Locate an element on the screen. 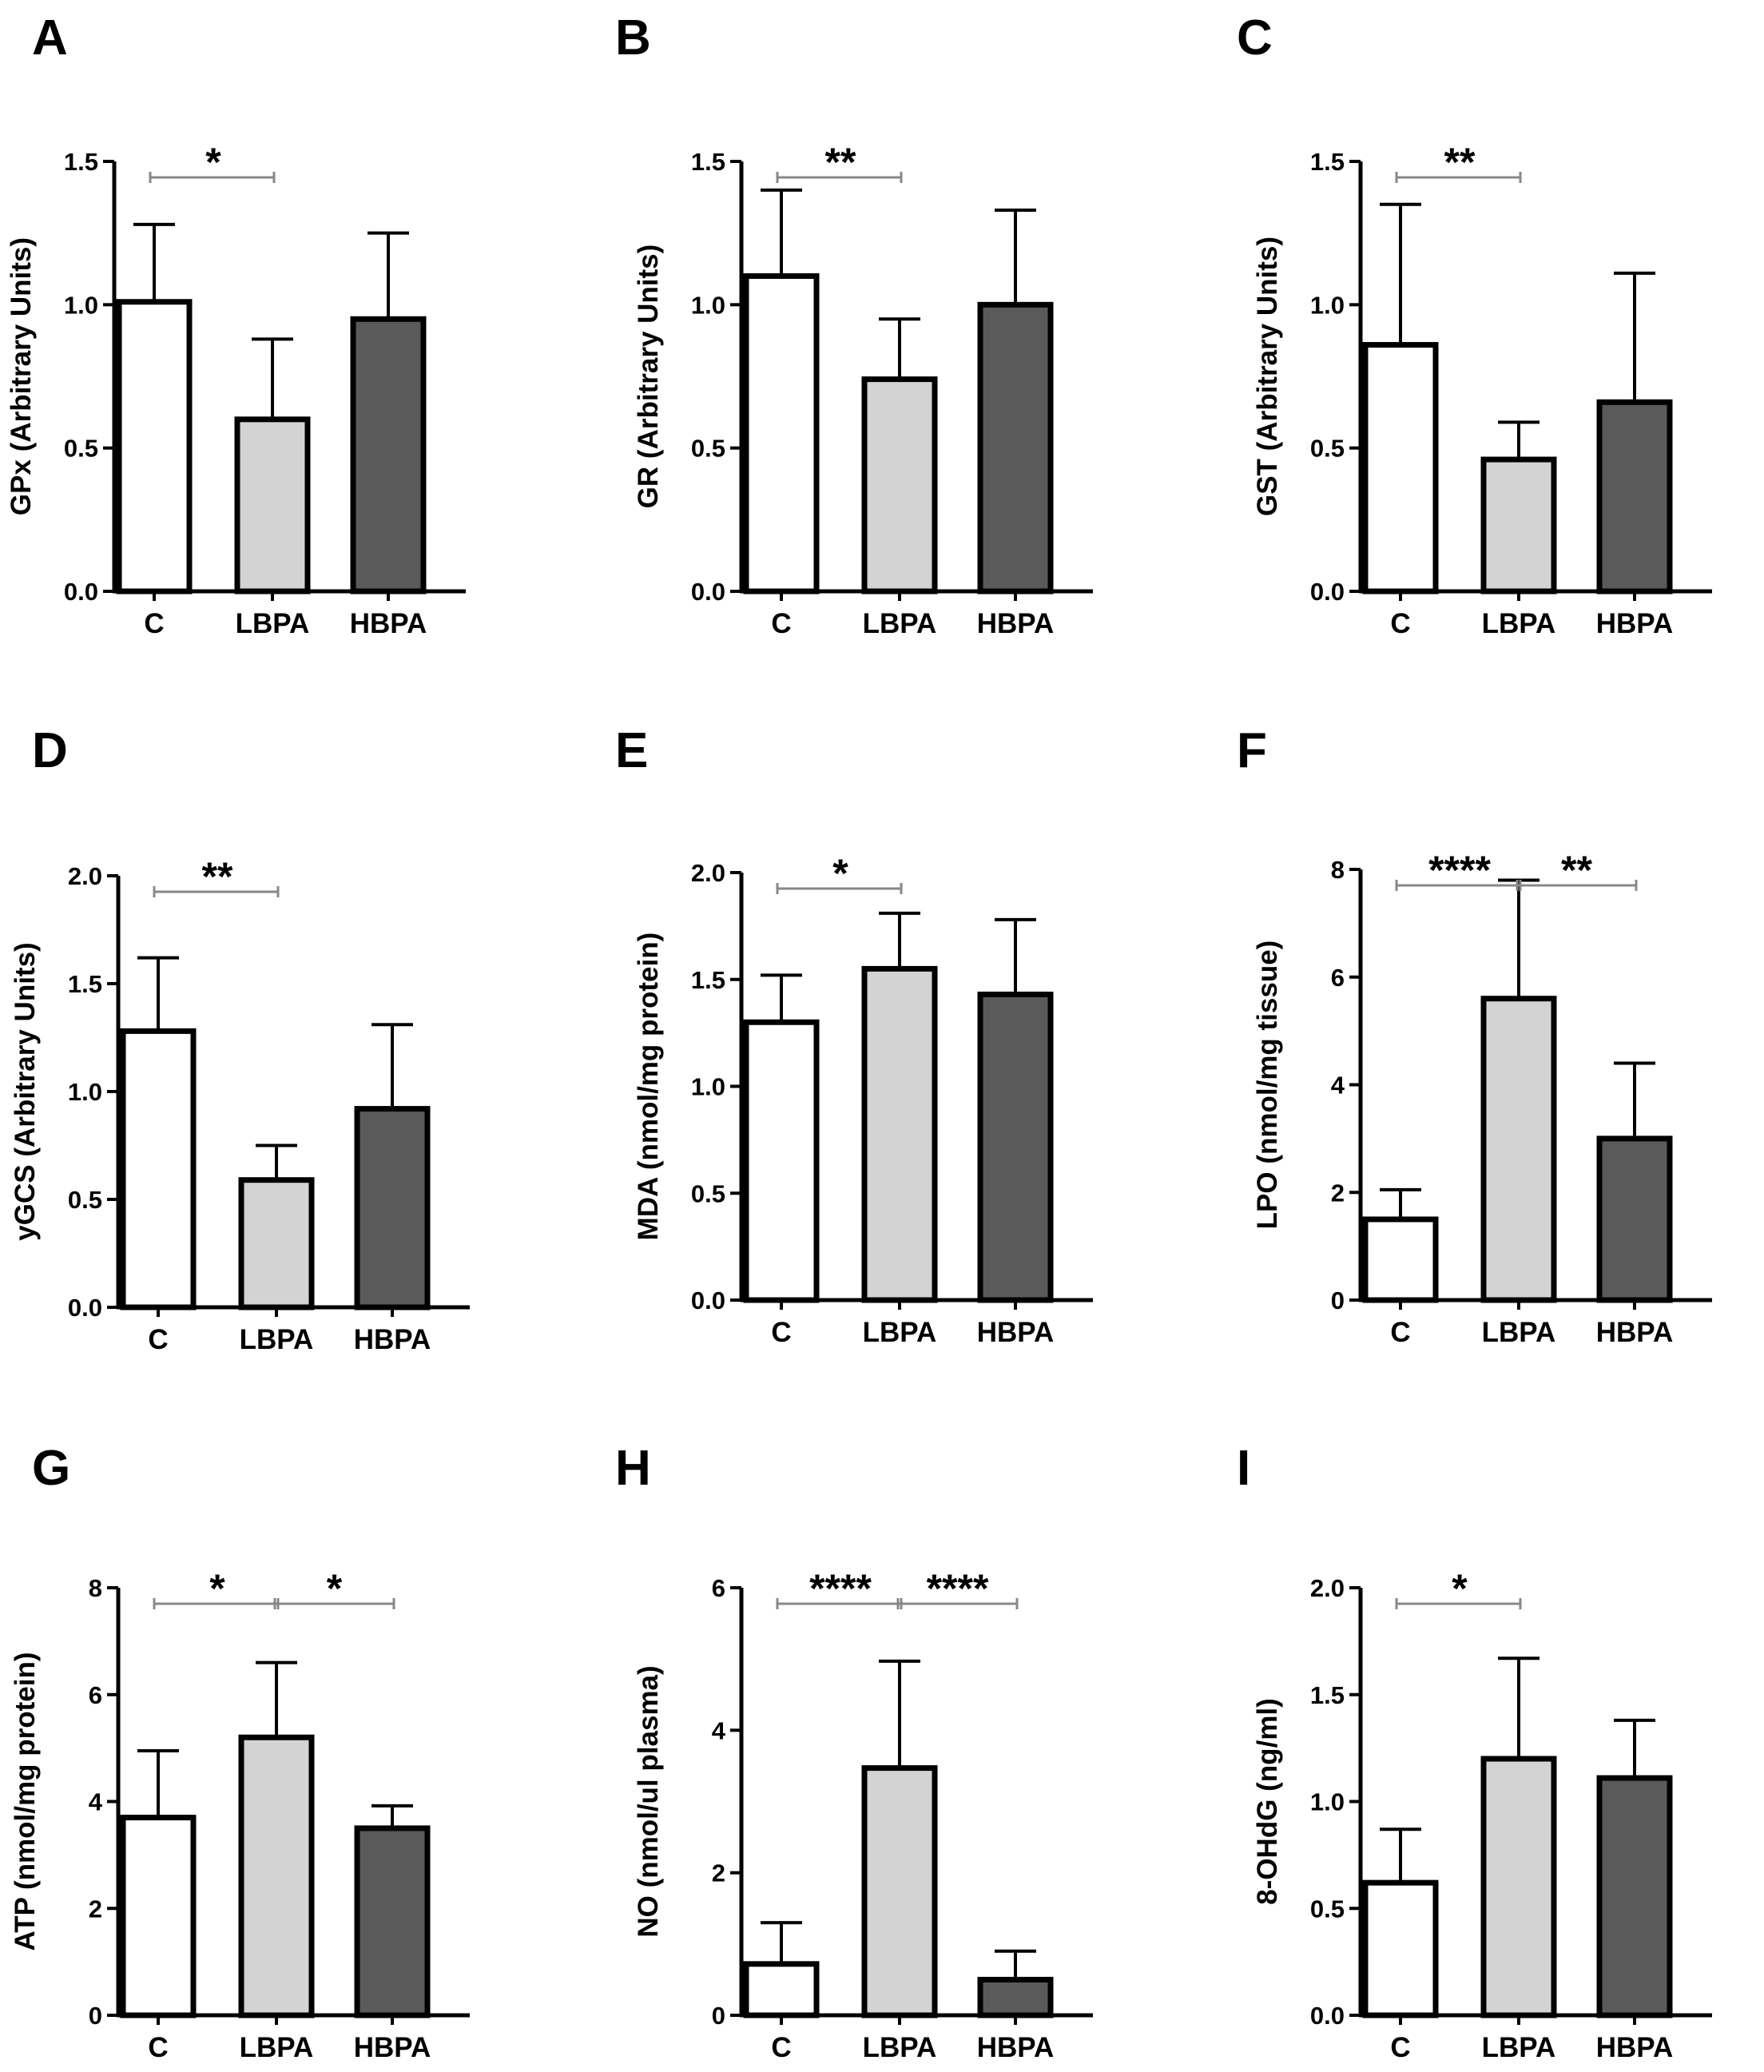 Image resolution: width=1764 pixels, height=2072 pixels. panel-h-y-tick-label: 0 is located at coordinates (718, 2016).